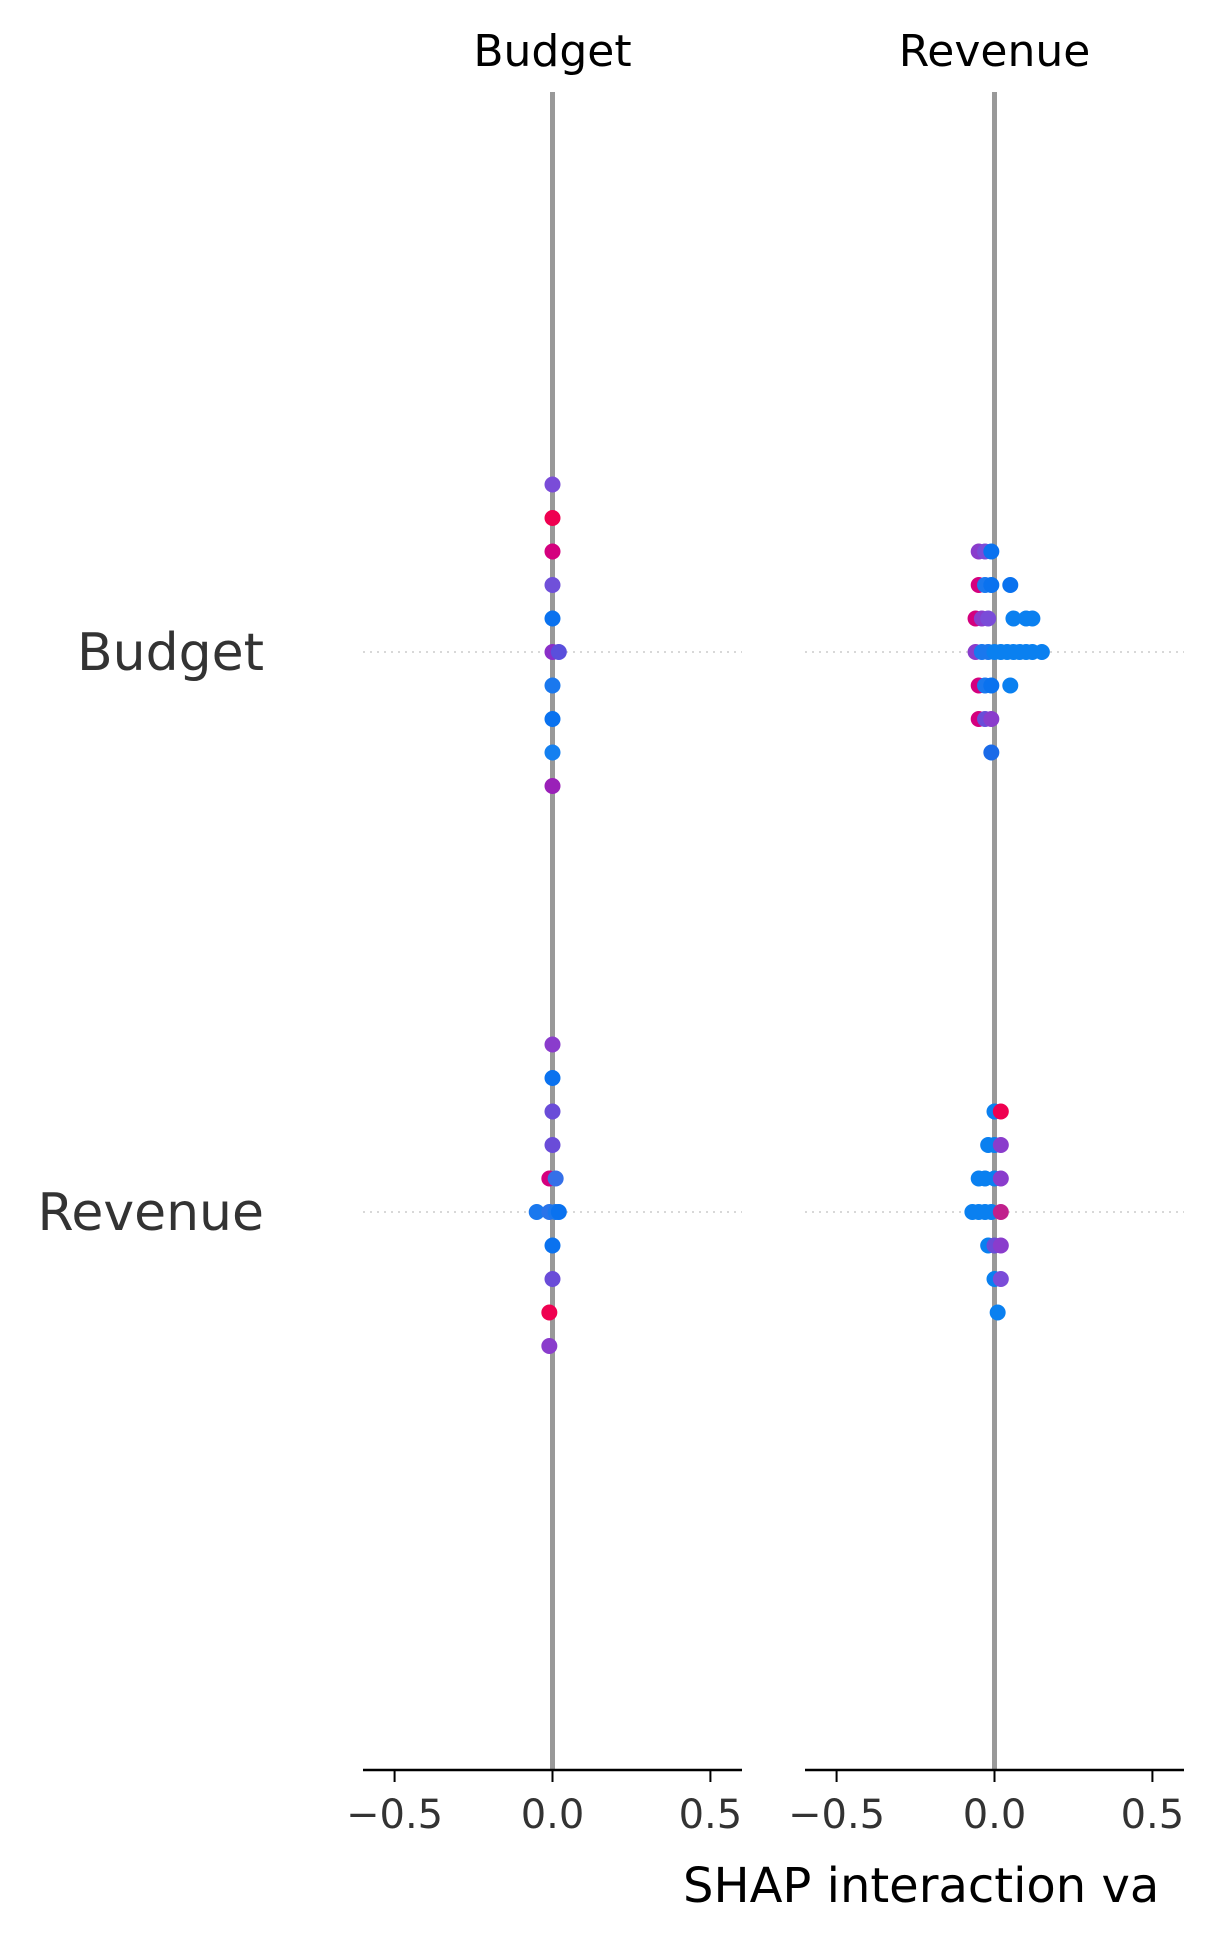  I want to click on panel-title: Revenue, so click(995, 51).